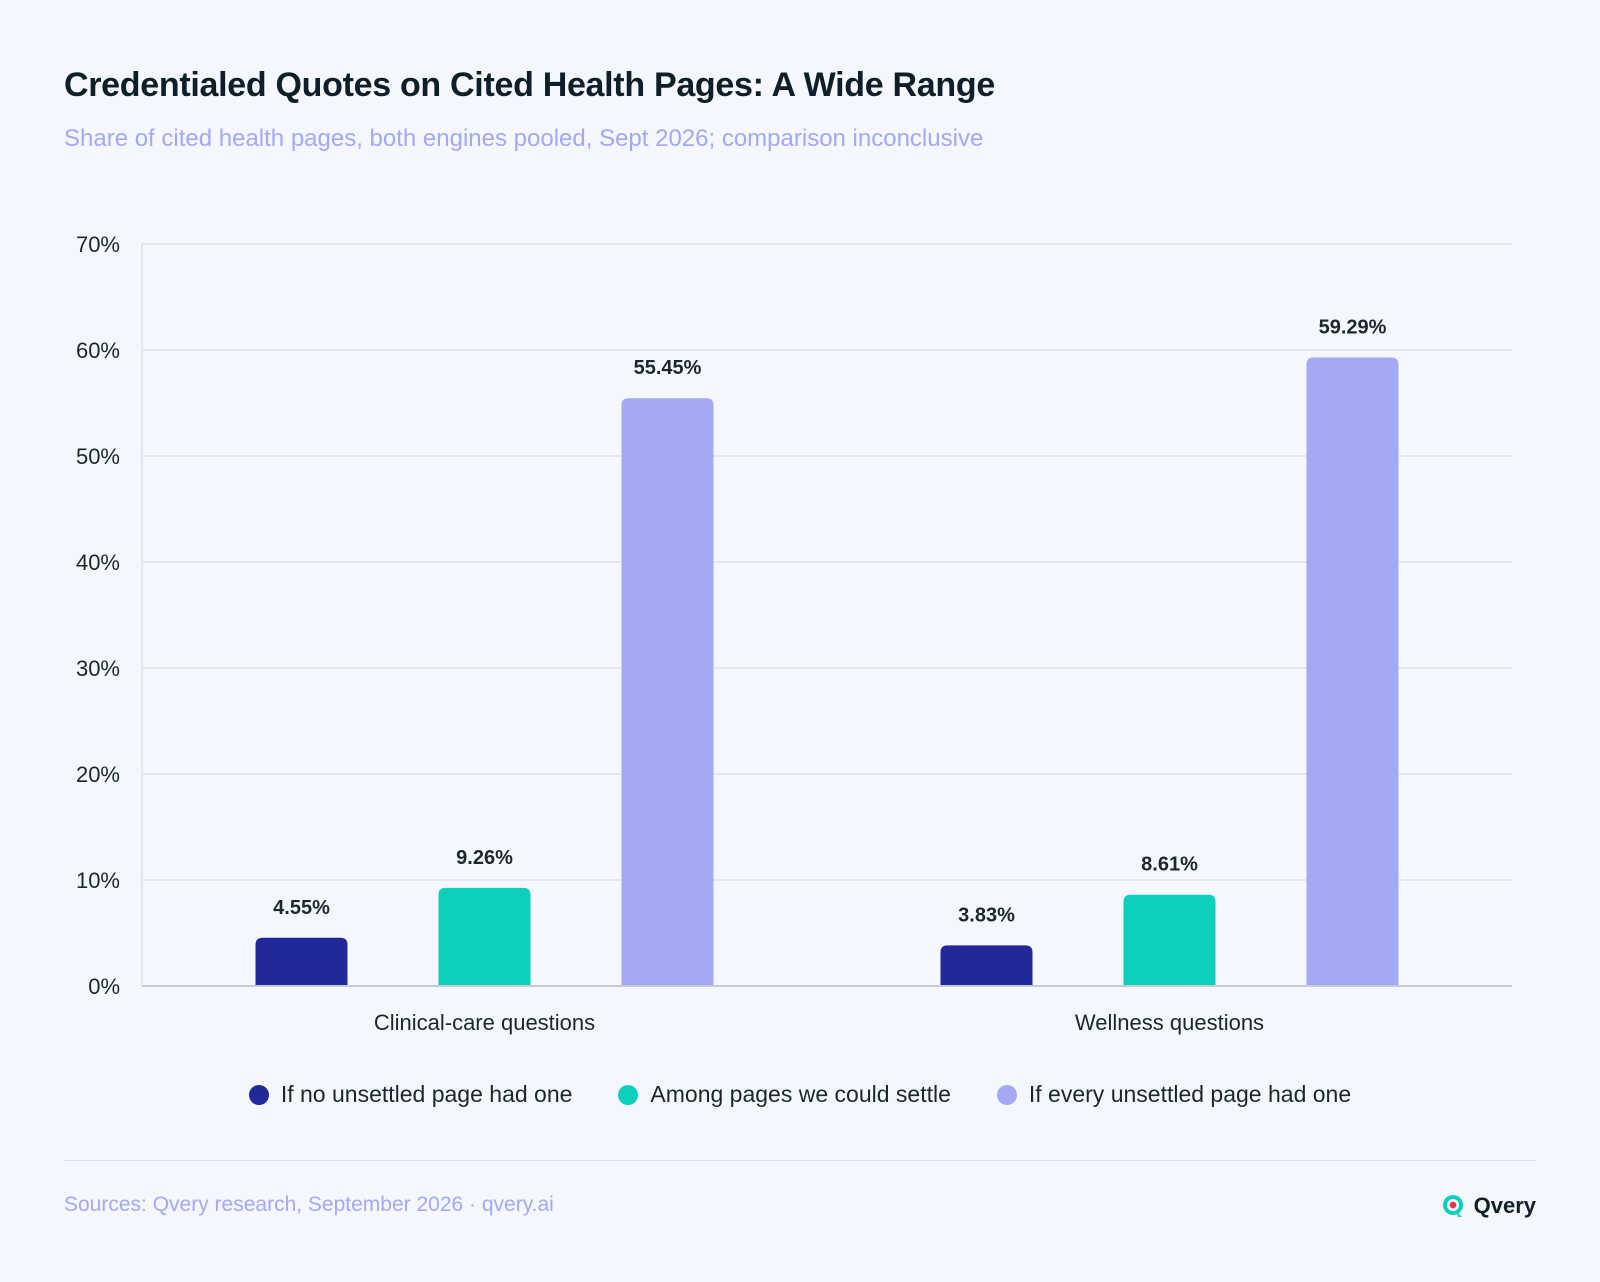 Image resolution: width=1600 pixels, height=1282 pixels. I want to click on bar-value-label: 59.29%, so click(1353, 328).